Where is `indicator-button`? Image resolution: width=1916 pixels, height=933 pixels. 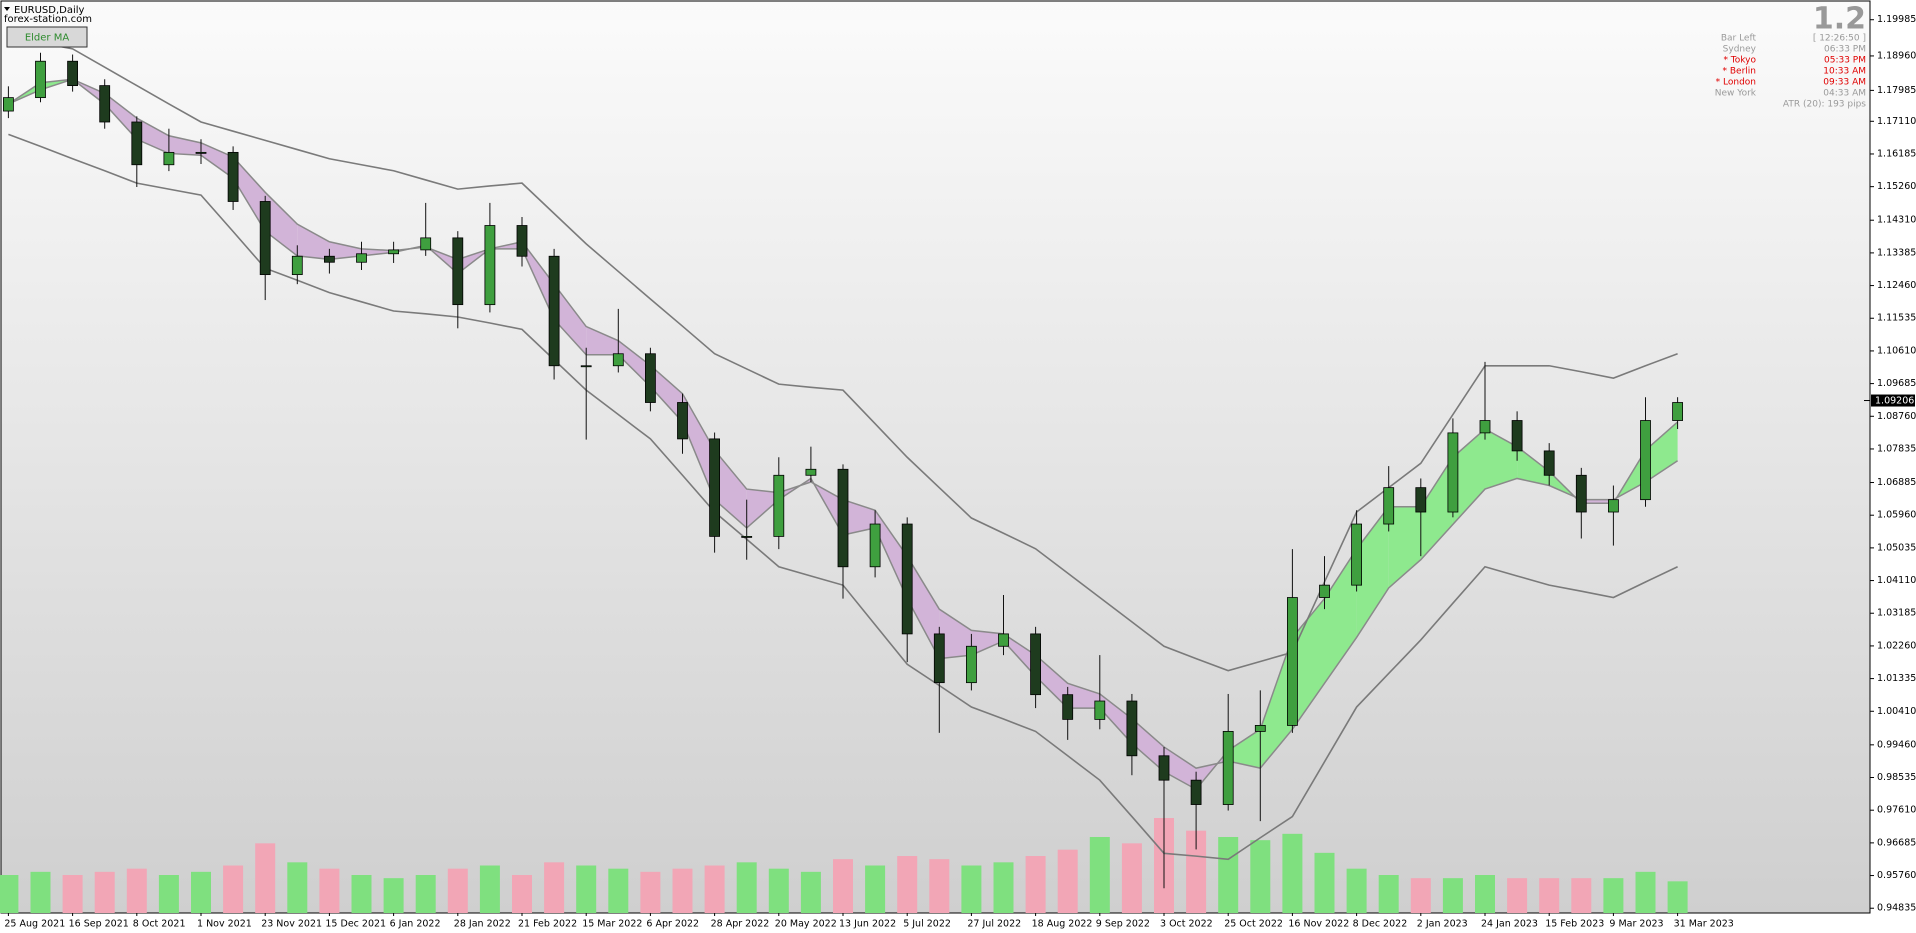 indicator-button is located at coordinates (47, 37).